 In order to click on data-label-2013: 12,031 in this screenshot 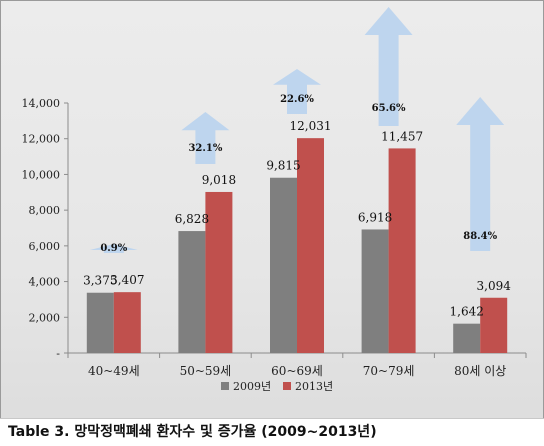, I will do `click(311, 126)`.